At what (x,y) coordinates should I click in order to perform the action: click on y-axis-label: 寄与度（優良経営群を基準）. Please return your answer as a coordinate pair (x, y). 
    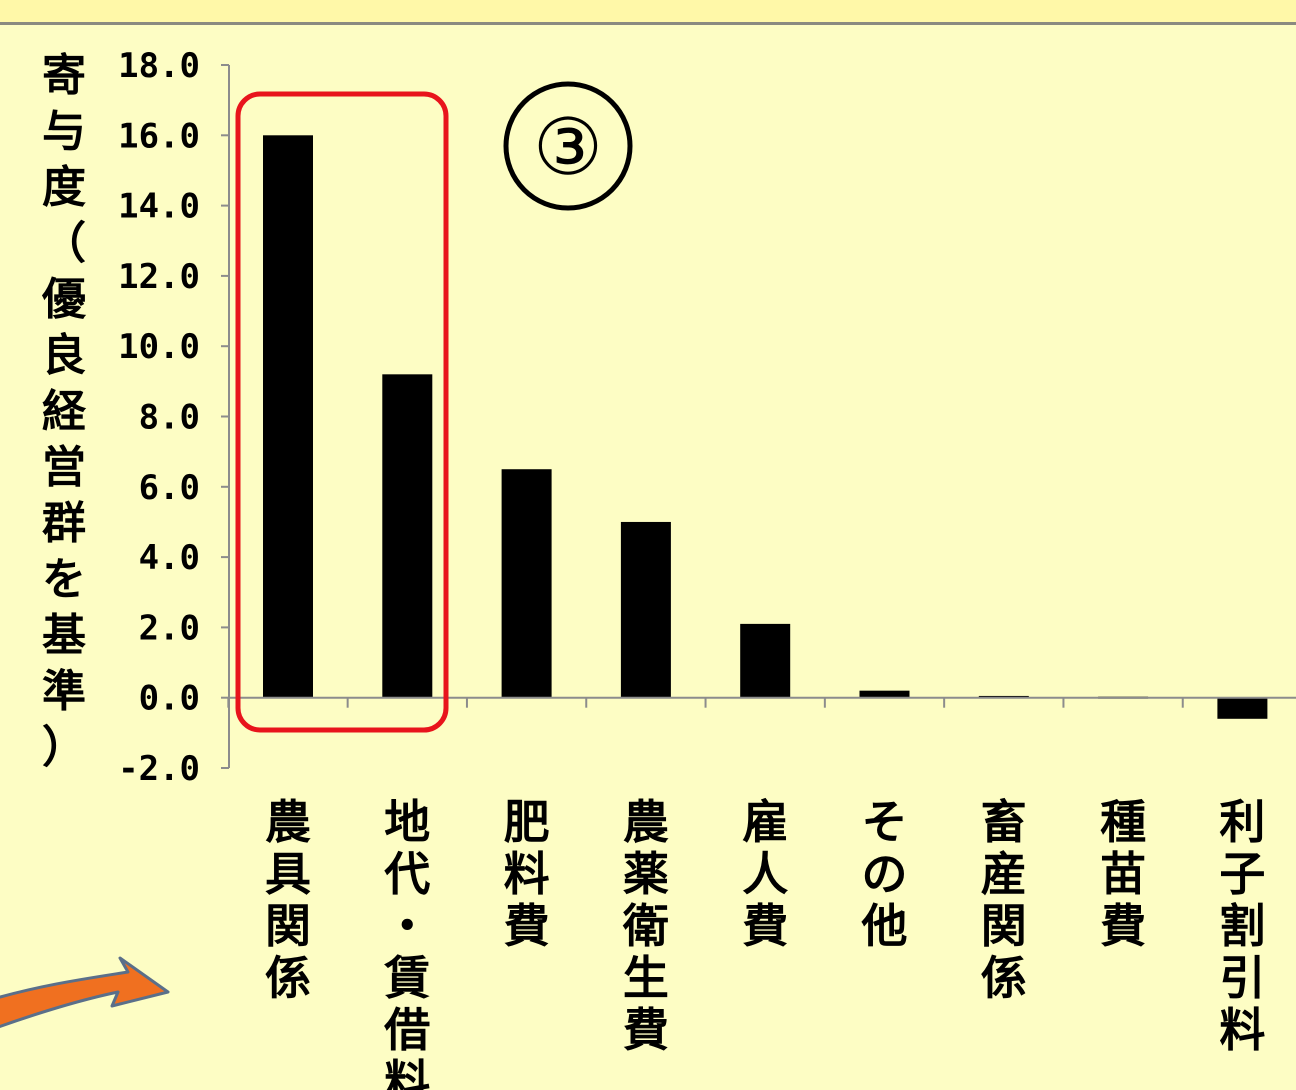
    Looking at the image, I should click on (64, 411).